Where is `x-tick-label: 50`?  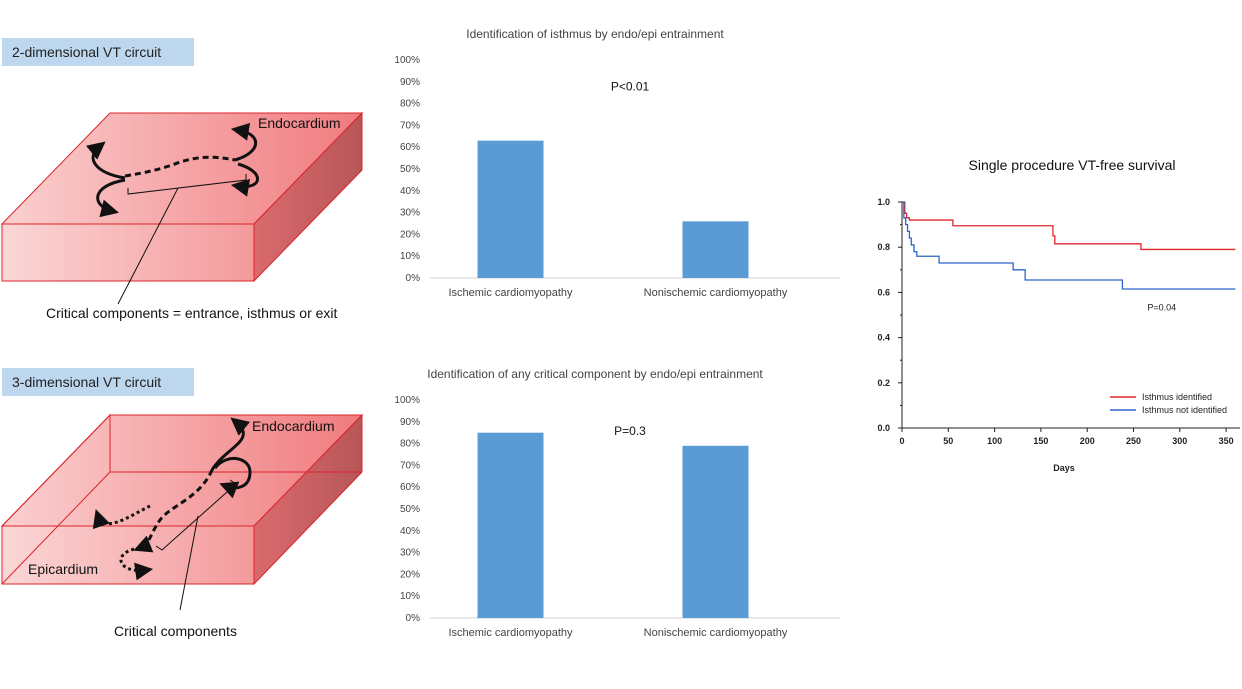 x-tick-label: 50 is located at coordinates (948, 441).